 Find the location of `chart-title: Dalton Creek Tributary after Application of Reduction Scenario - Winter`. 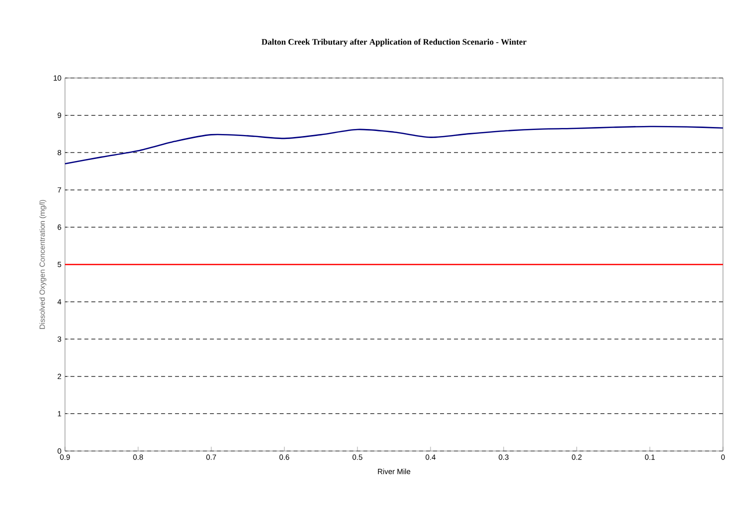

chart-title: Dalton Creek Tributary after Application of Reduction Scenario - Winter is located at coordinates (394, 42).